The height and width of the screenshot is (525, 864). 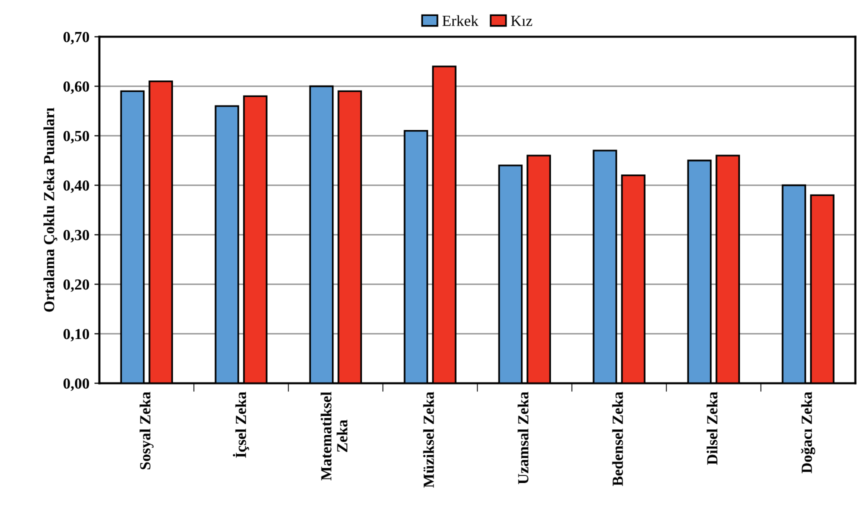 What do you see at coordinates (76, 38) in the screenshot?
I see `y-tick-label: 0,70` at bounding box center [76, 38].